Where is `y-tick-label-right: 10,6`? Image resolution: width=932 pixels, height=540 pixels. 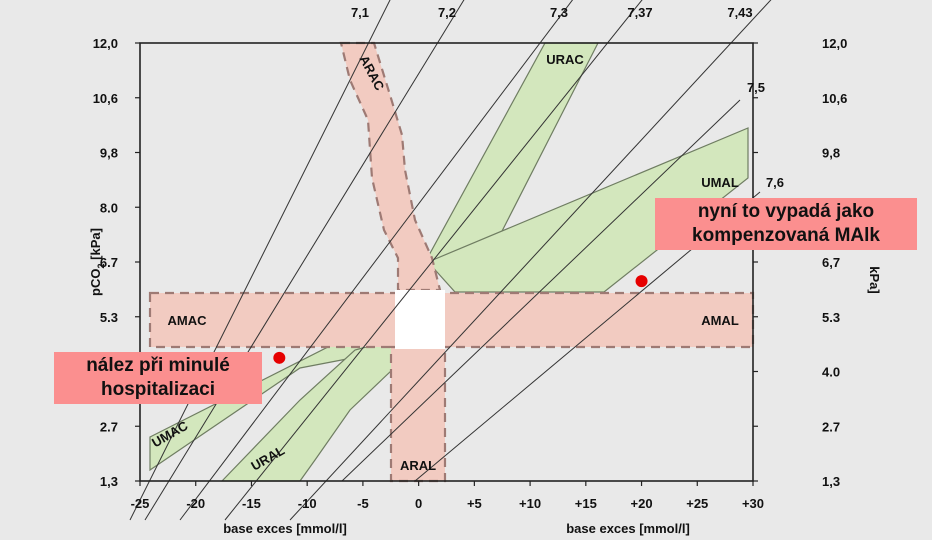 y-tick-label-right: 10,6 is located at coordinates (834, 98).